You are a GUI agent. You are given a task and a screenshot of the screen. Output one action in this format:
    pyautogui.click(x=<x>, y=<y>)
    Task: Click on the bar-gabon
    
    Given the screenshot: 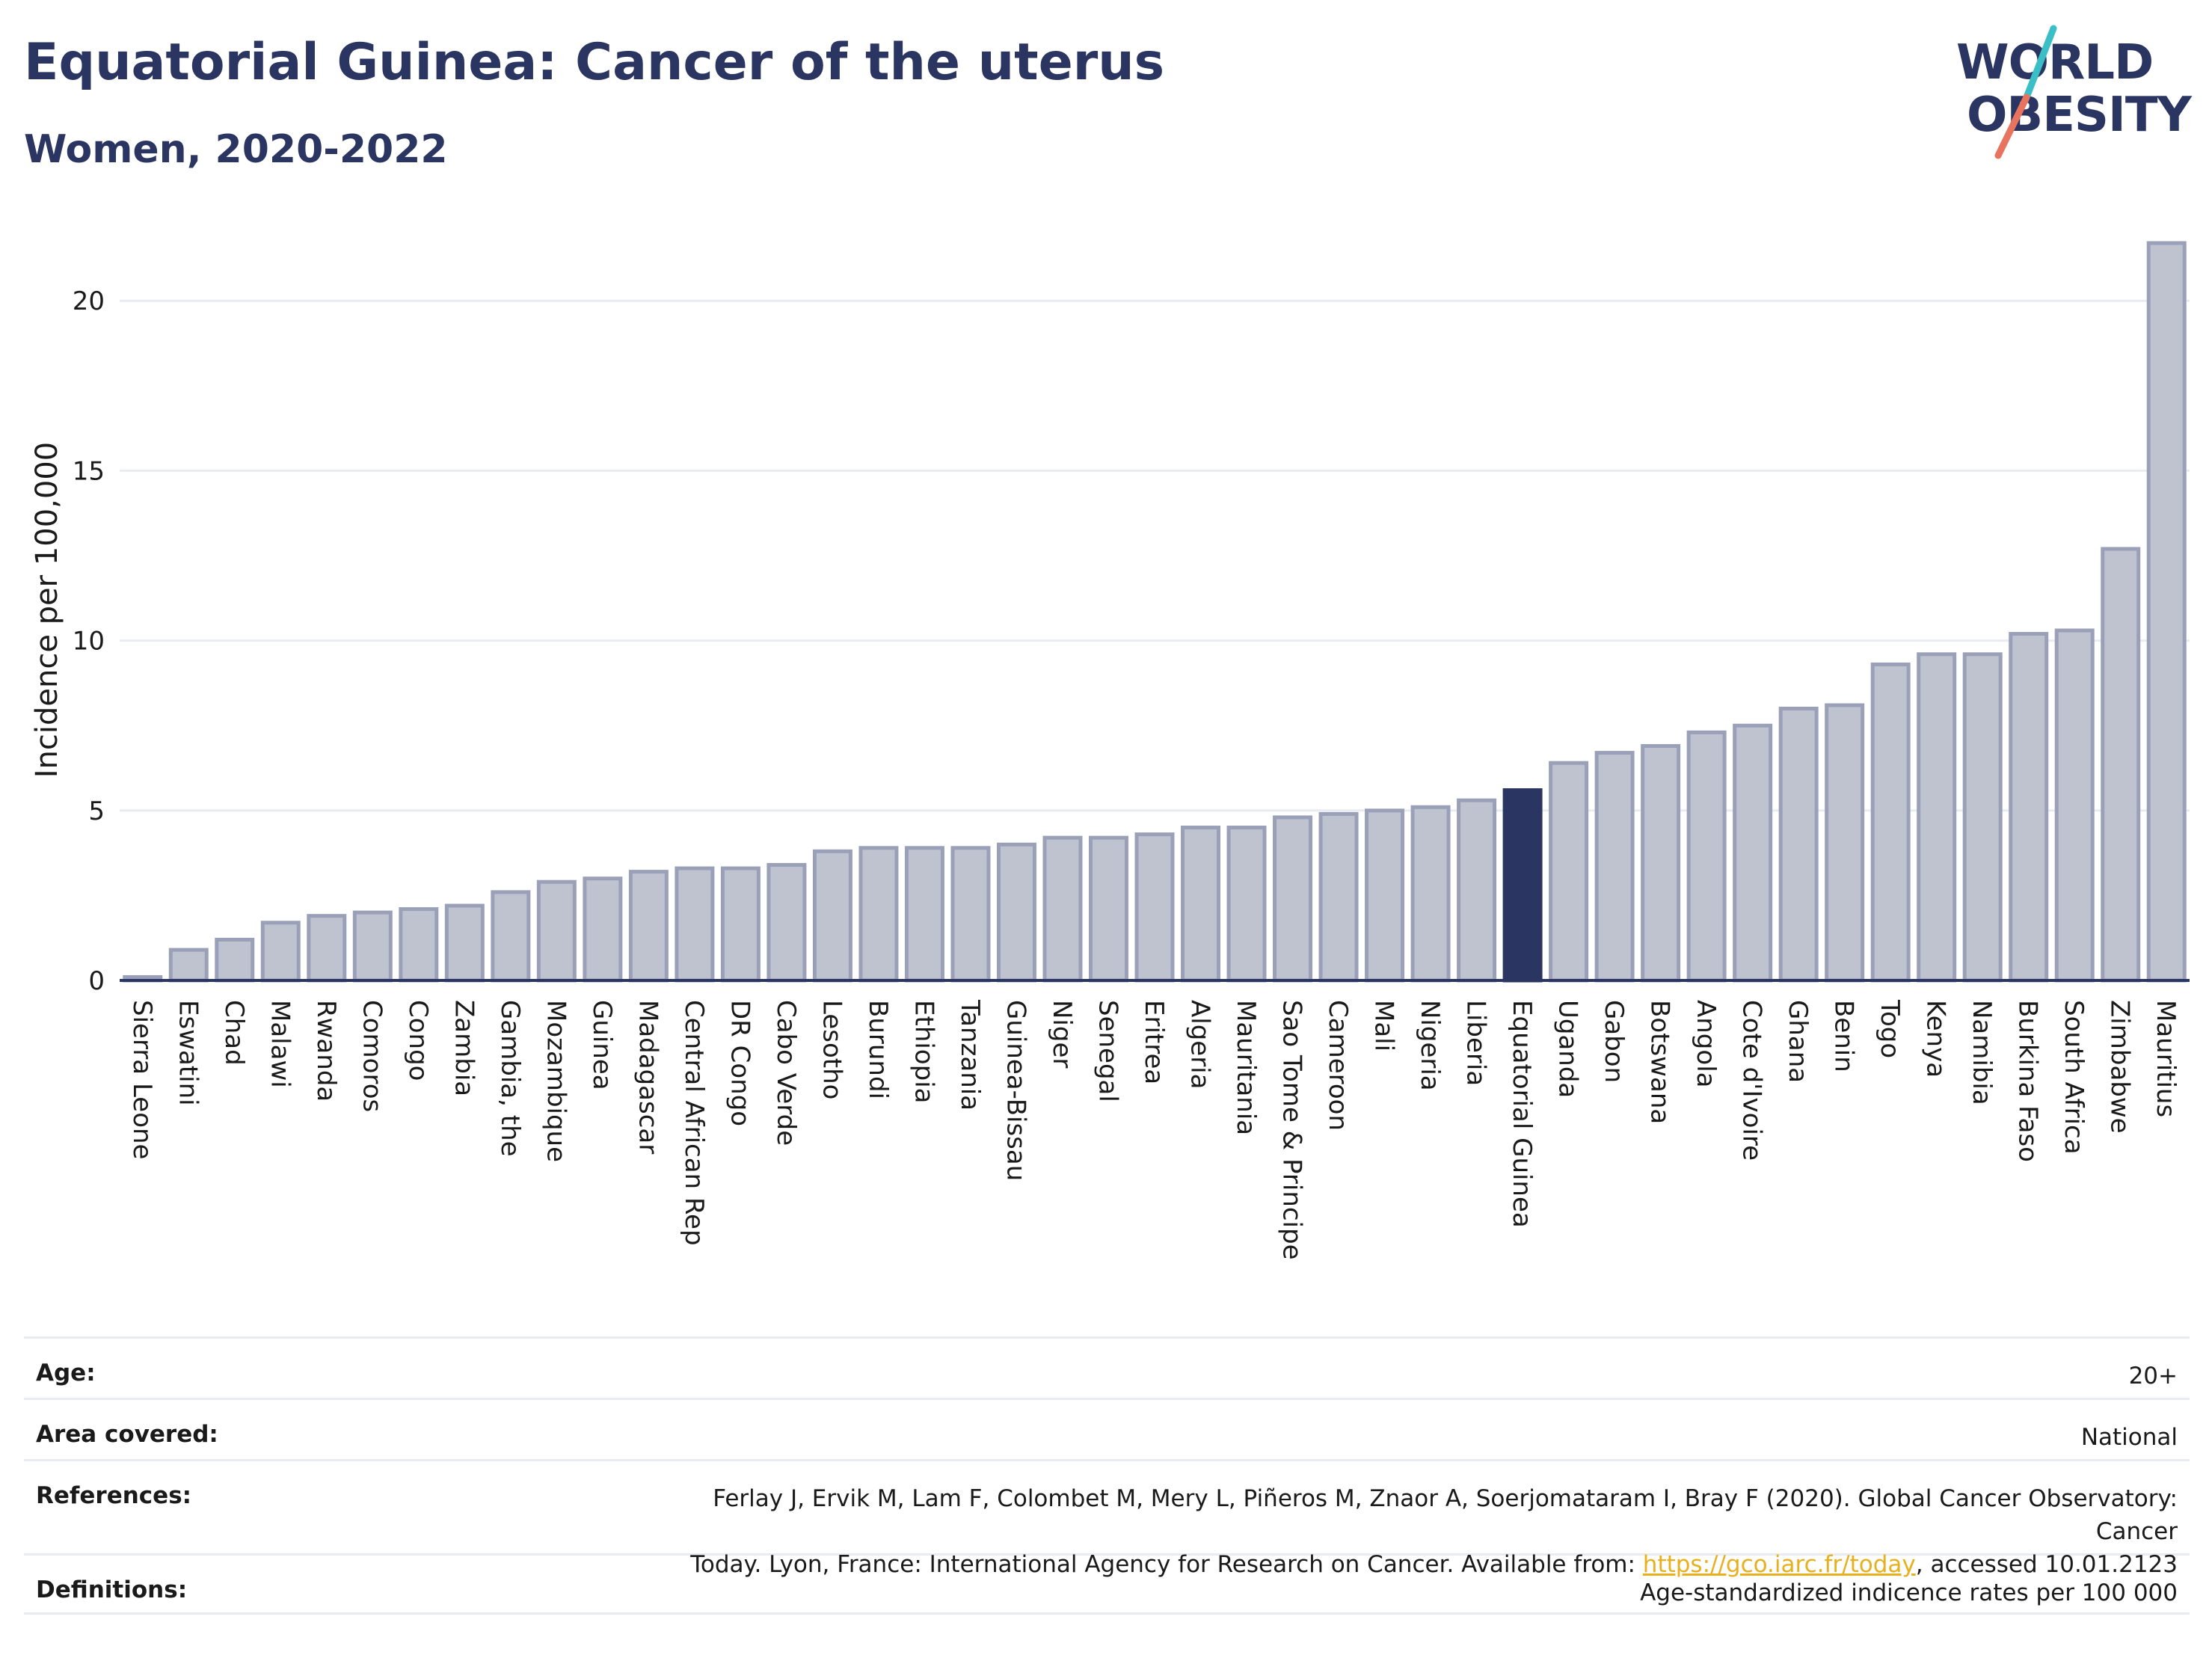 What is the action you would take?
    pyautogui.click(x=1614, y=867)
    